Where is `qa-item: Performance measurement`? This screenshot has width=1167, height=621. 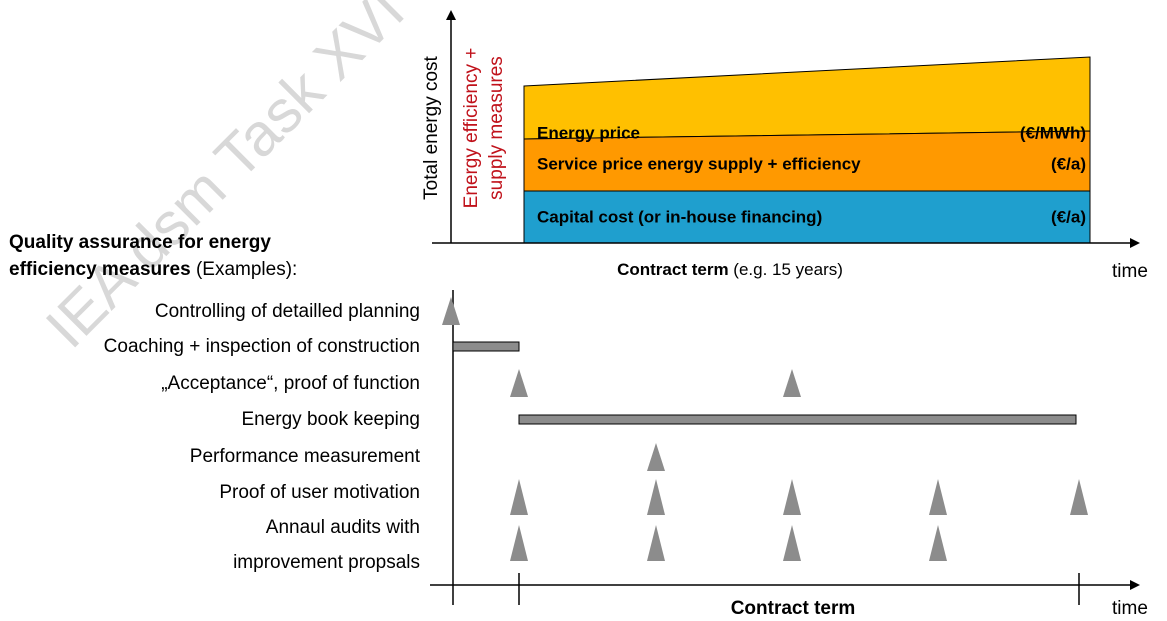
qa-item: Performance measurement is located at coordinates (305, 456).